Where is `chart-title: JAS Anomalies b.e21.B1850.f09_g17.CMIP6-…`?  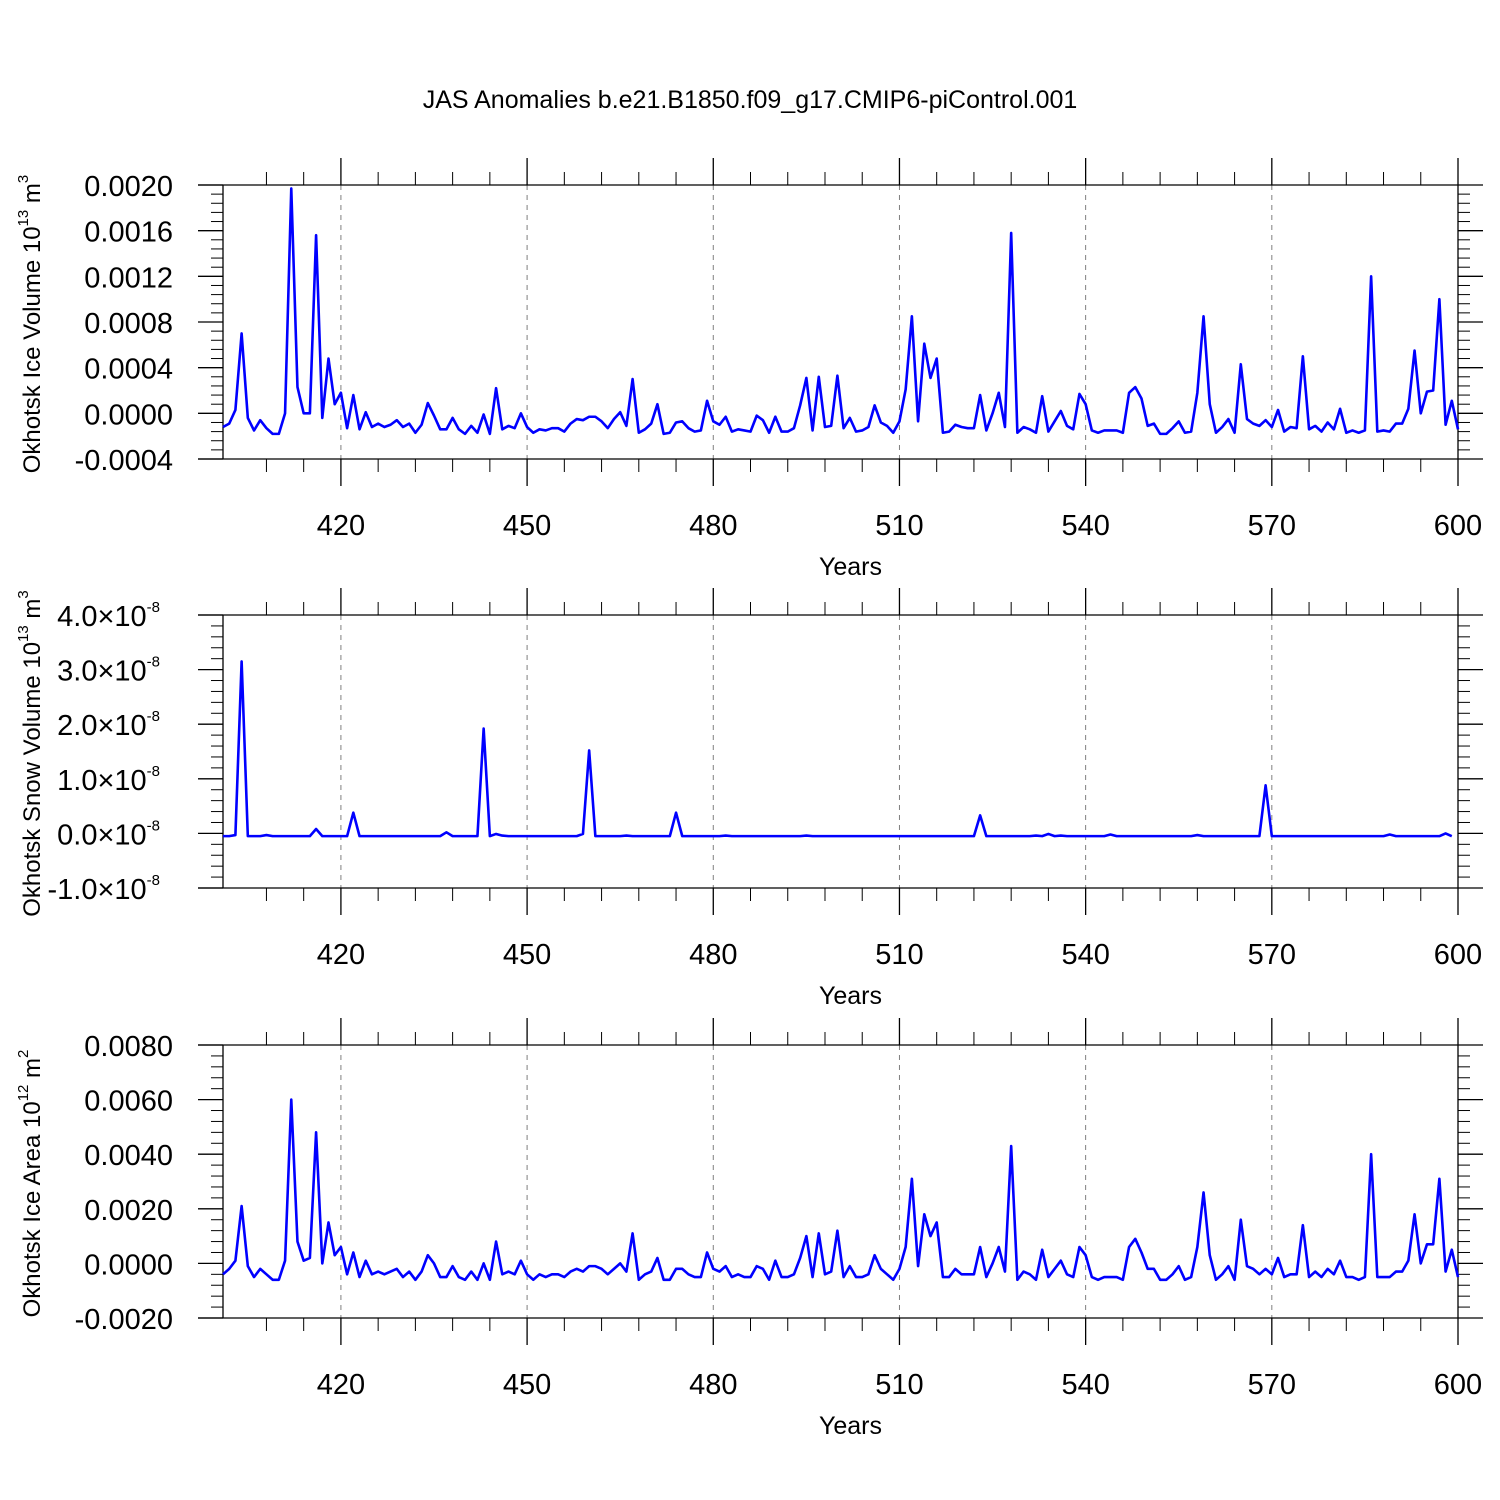 chart-title: JAS Anomalies b.e21.B1850.f09_g17.CMIP6-… is located at coordinates (750, 100).